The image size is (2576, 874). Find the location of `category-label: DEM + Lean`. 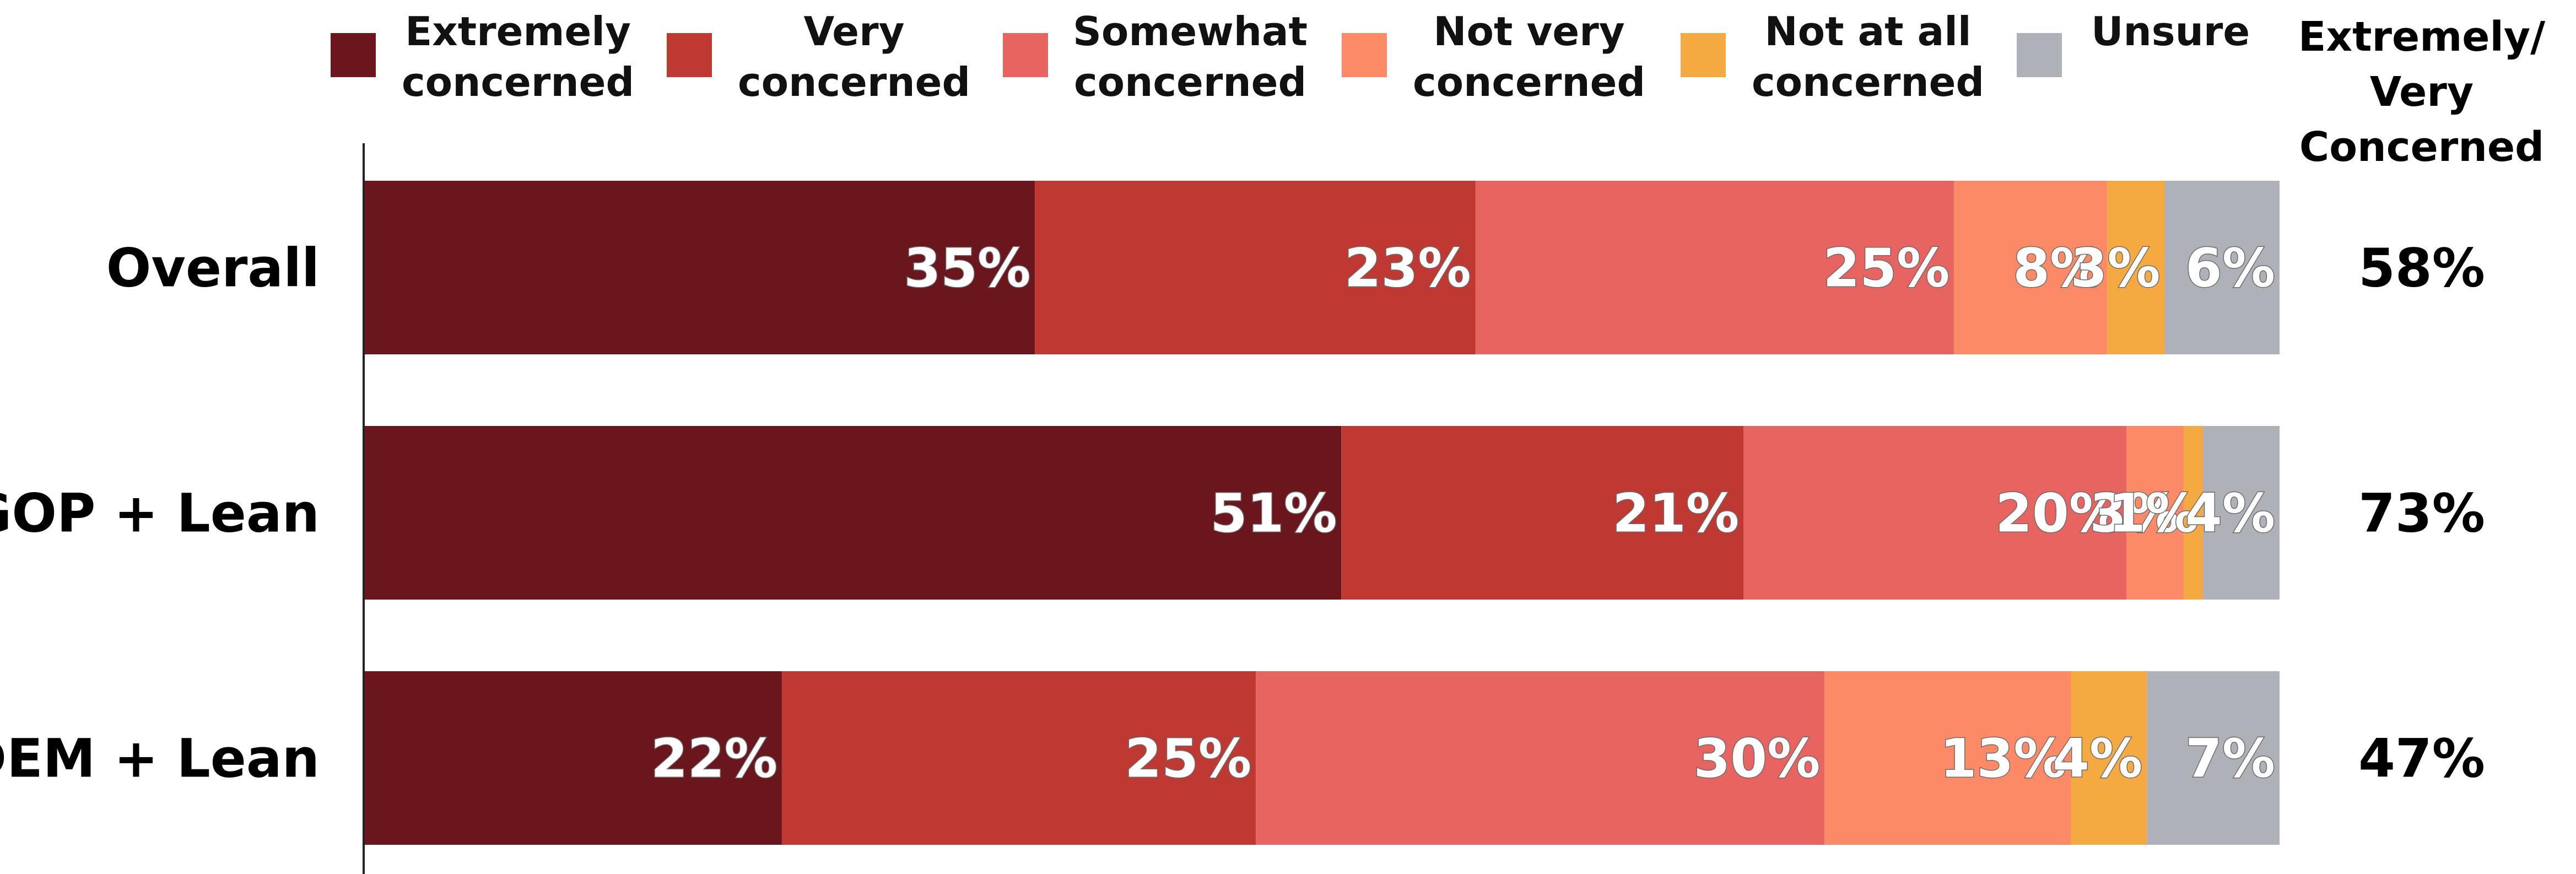

category-label: DEM + Lean is located at coordinates (160, 759).